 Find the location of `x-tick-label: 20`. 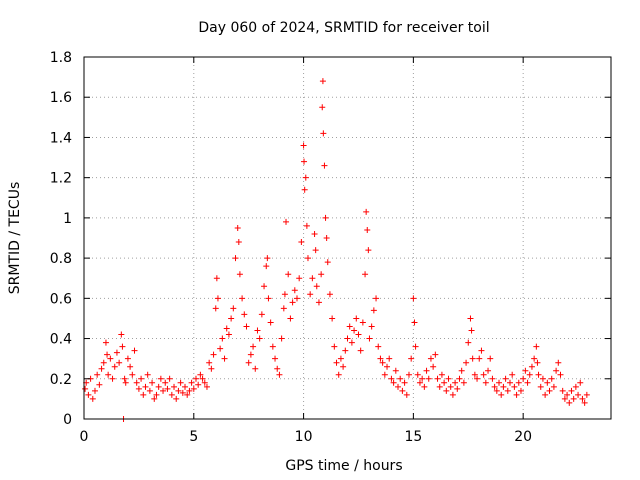

x-tick-label: 20 is located at coordinates (523, 437).